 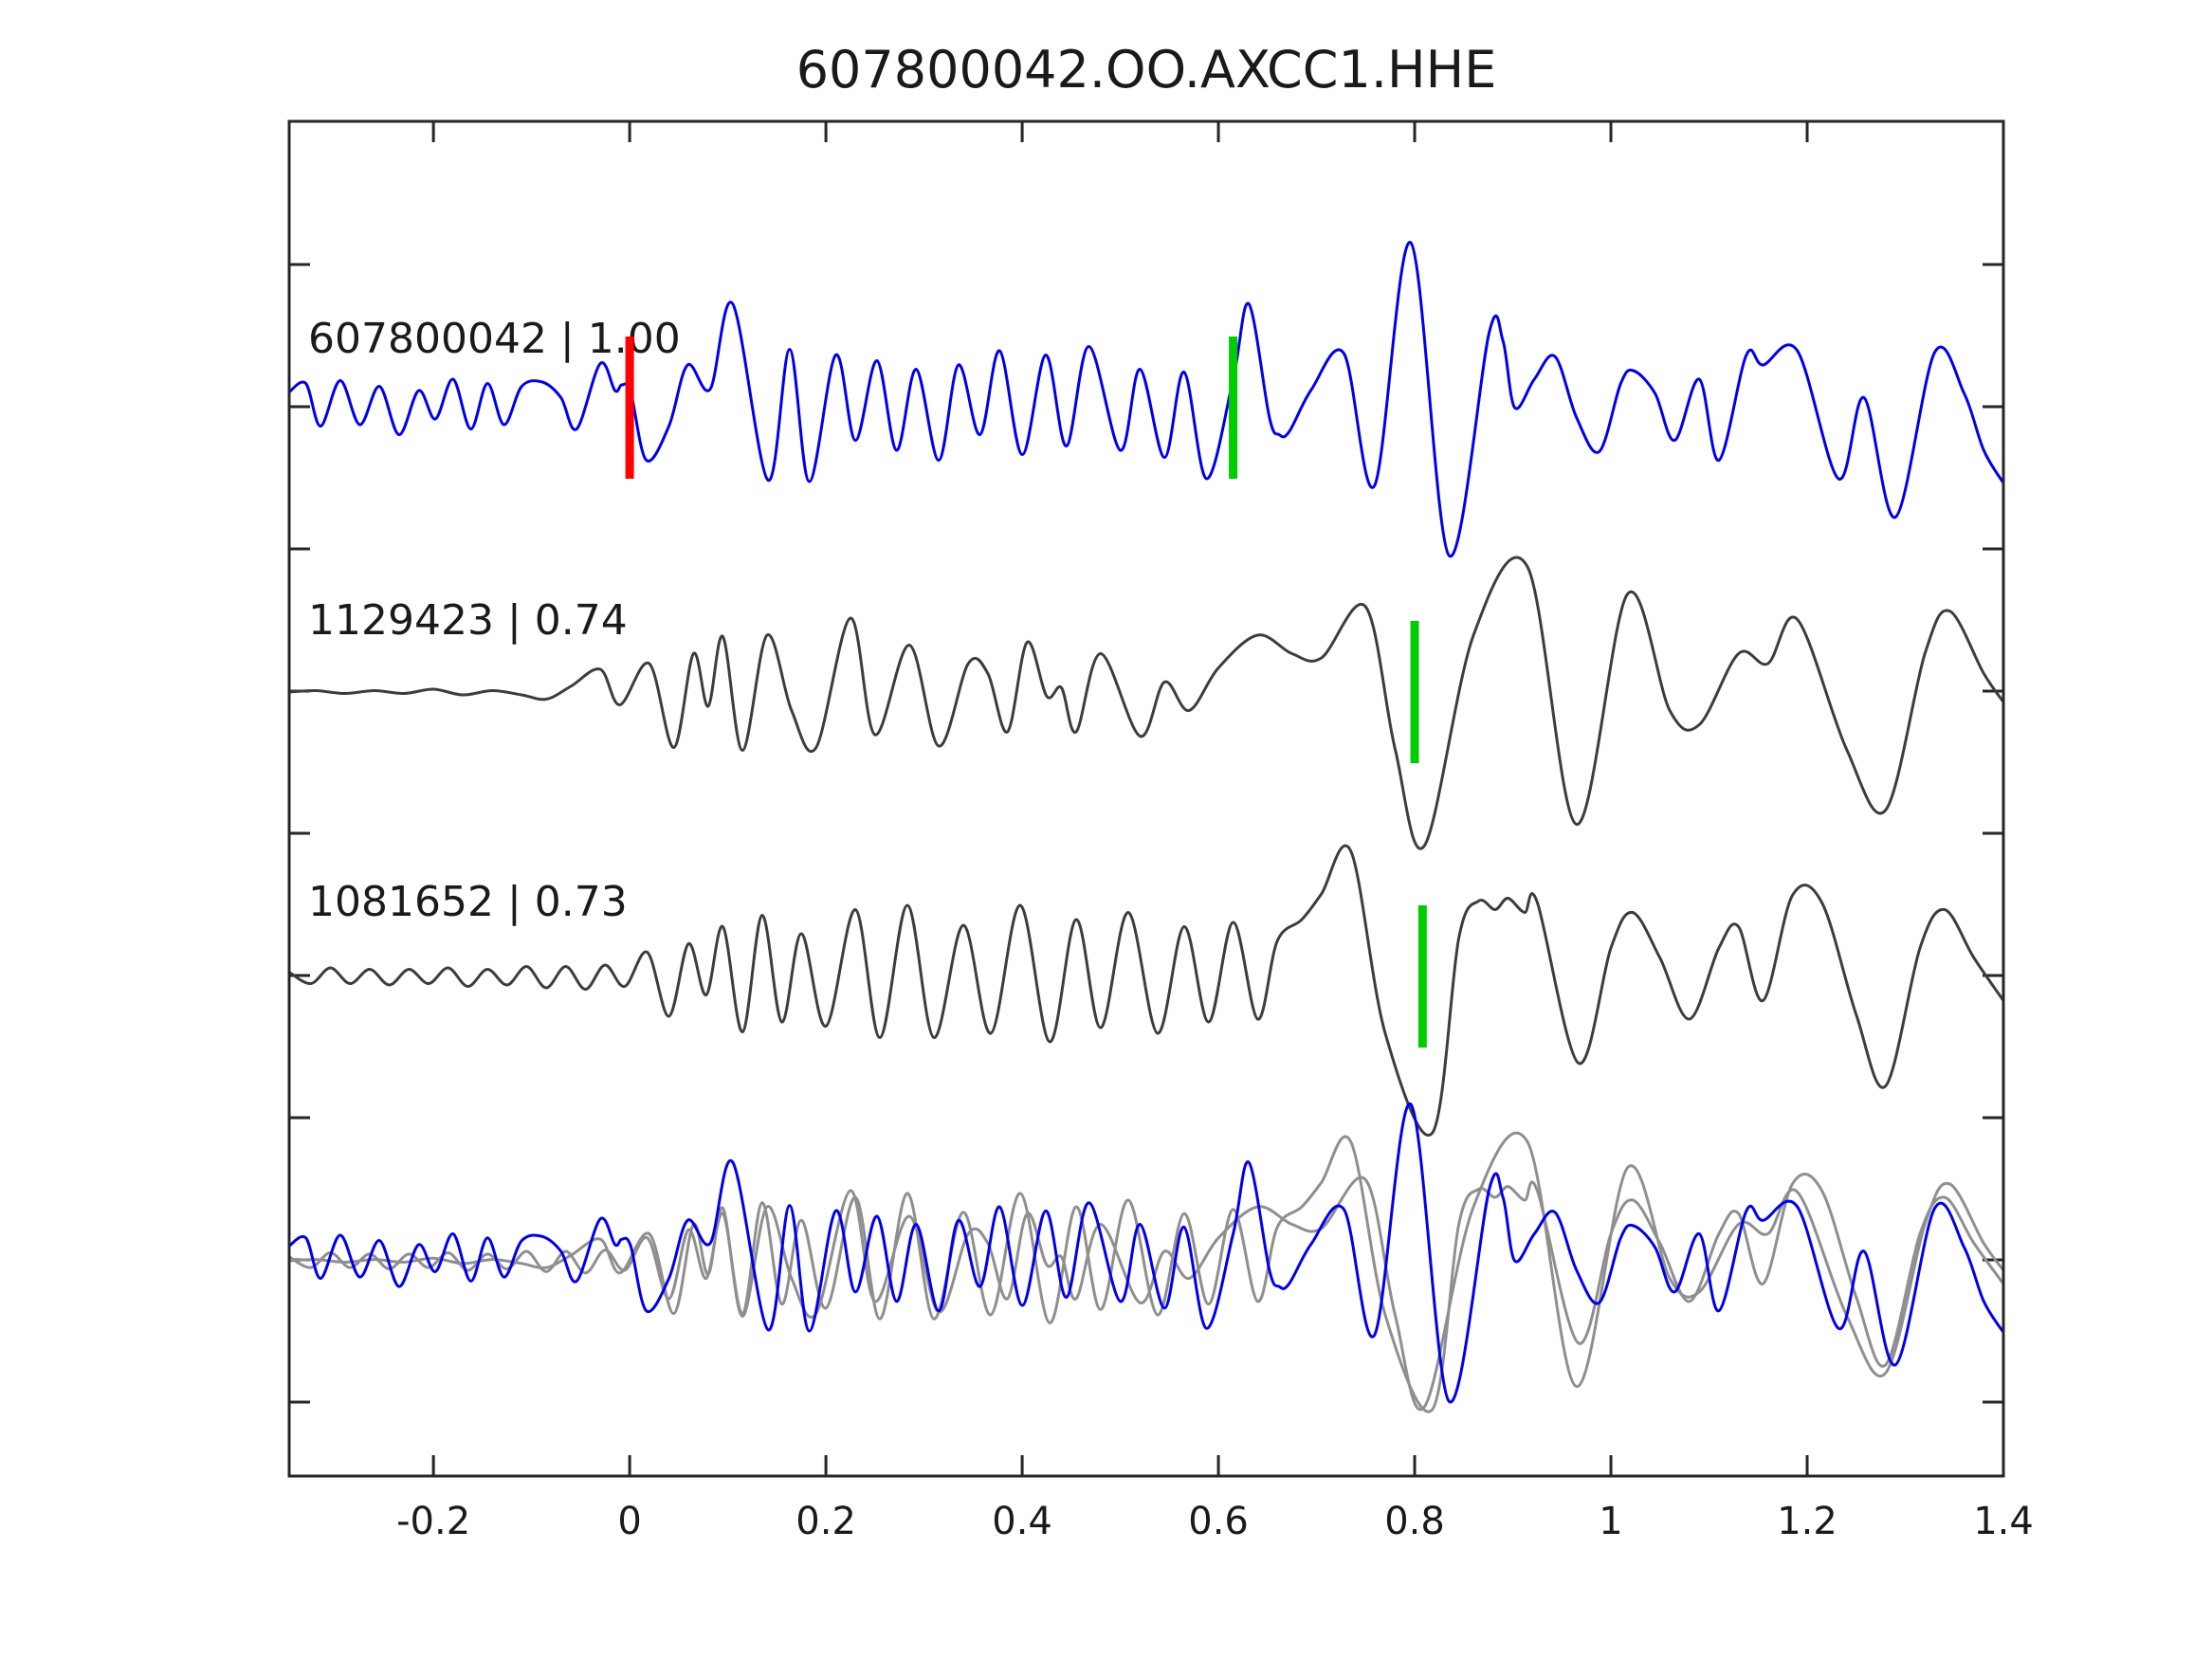 I want to click on trace-label-template: 607800042 | 1.00, so click(x=494, y=339).